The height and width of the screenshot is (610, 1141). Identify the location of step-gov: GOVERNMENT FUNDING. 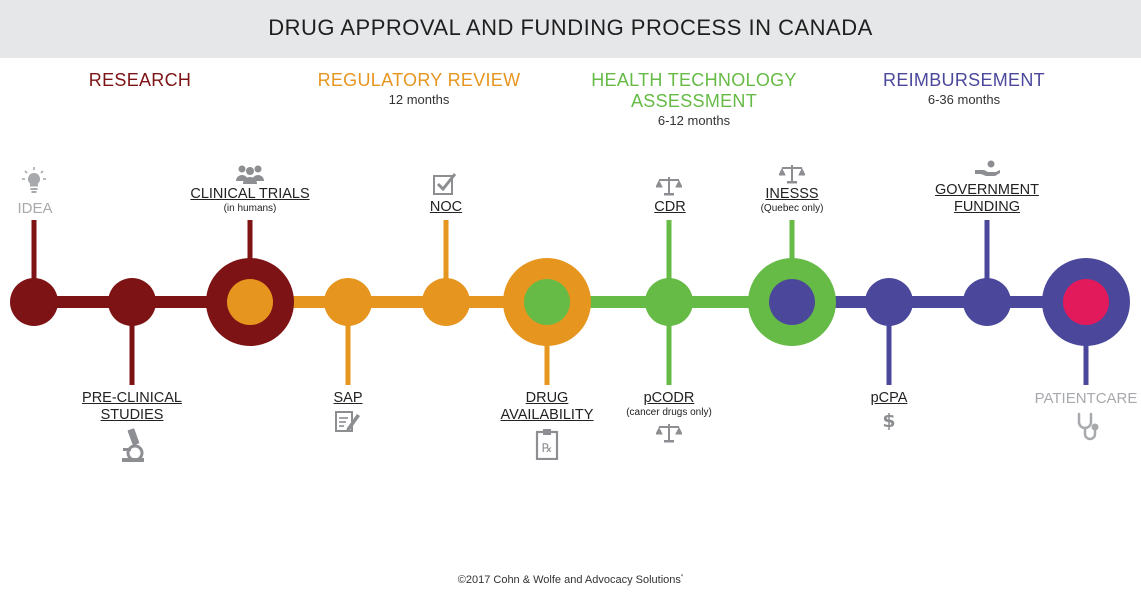
(987, 199).